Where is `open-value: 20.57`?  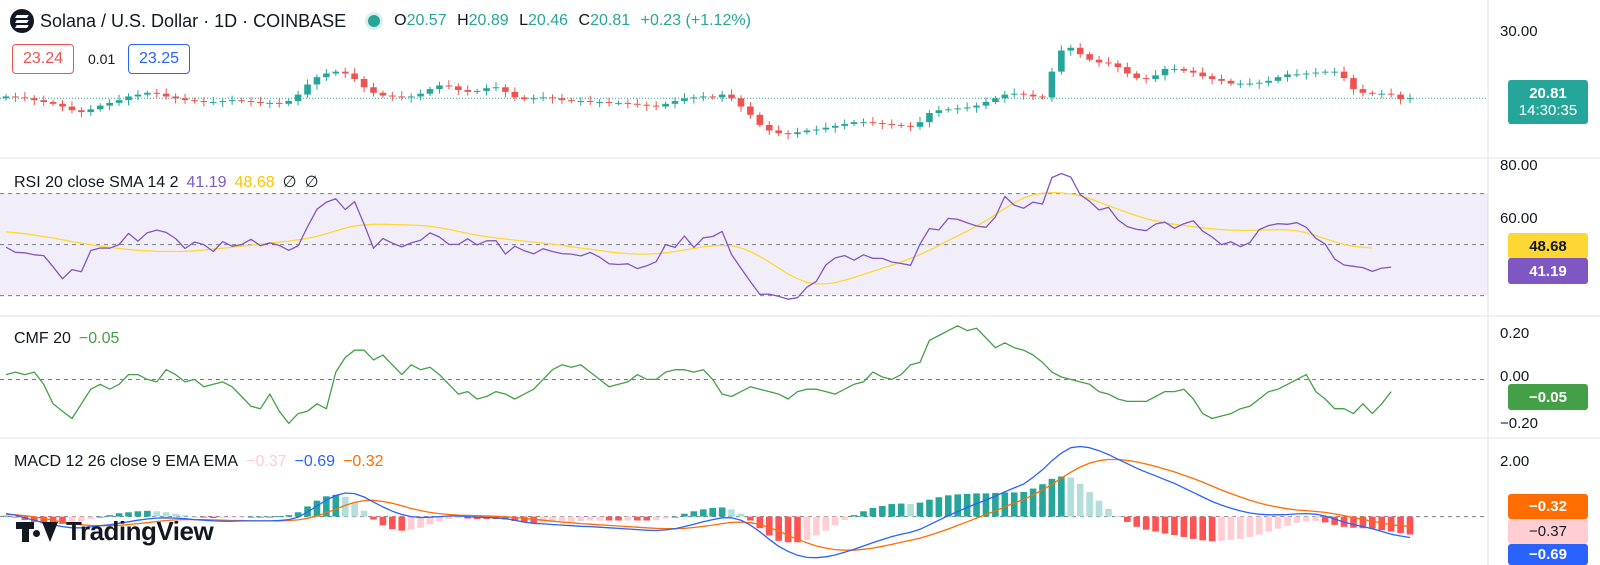
open-value: 20.57 is located at coordinates (426, 20).